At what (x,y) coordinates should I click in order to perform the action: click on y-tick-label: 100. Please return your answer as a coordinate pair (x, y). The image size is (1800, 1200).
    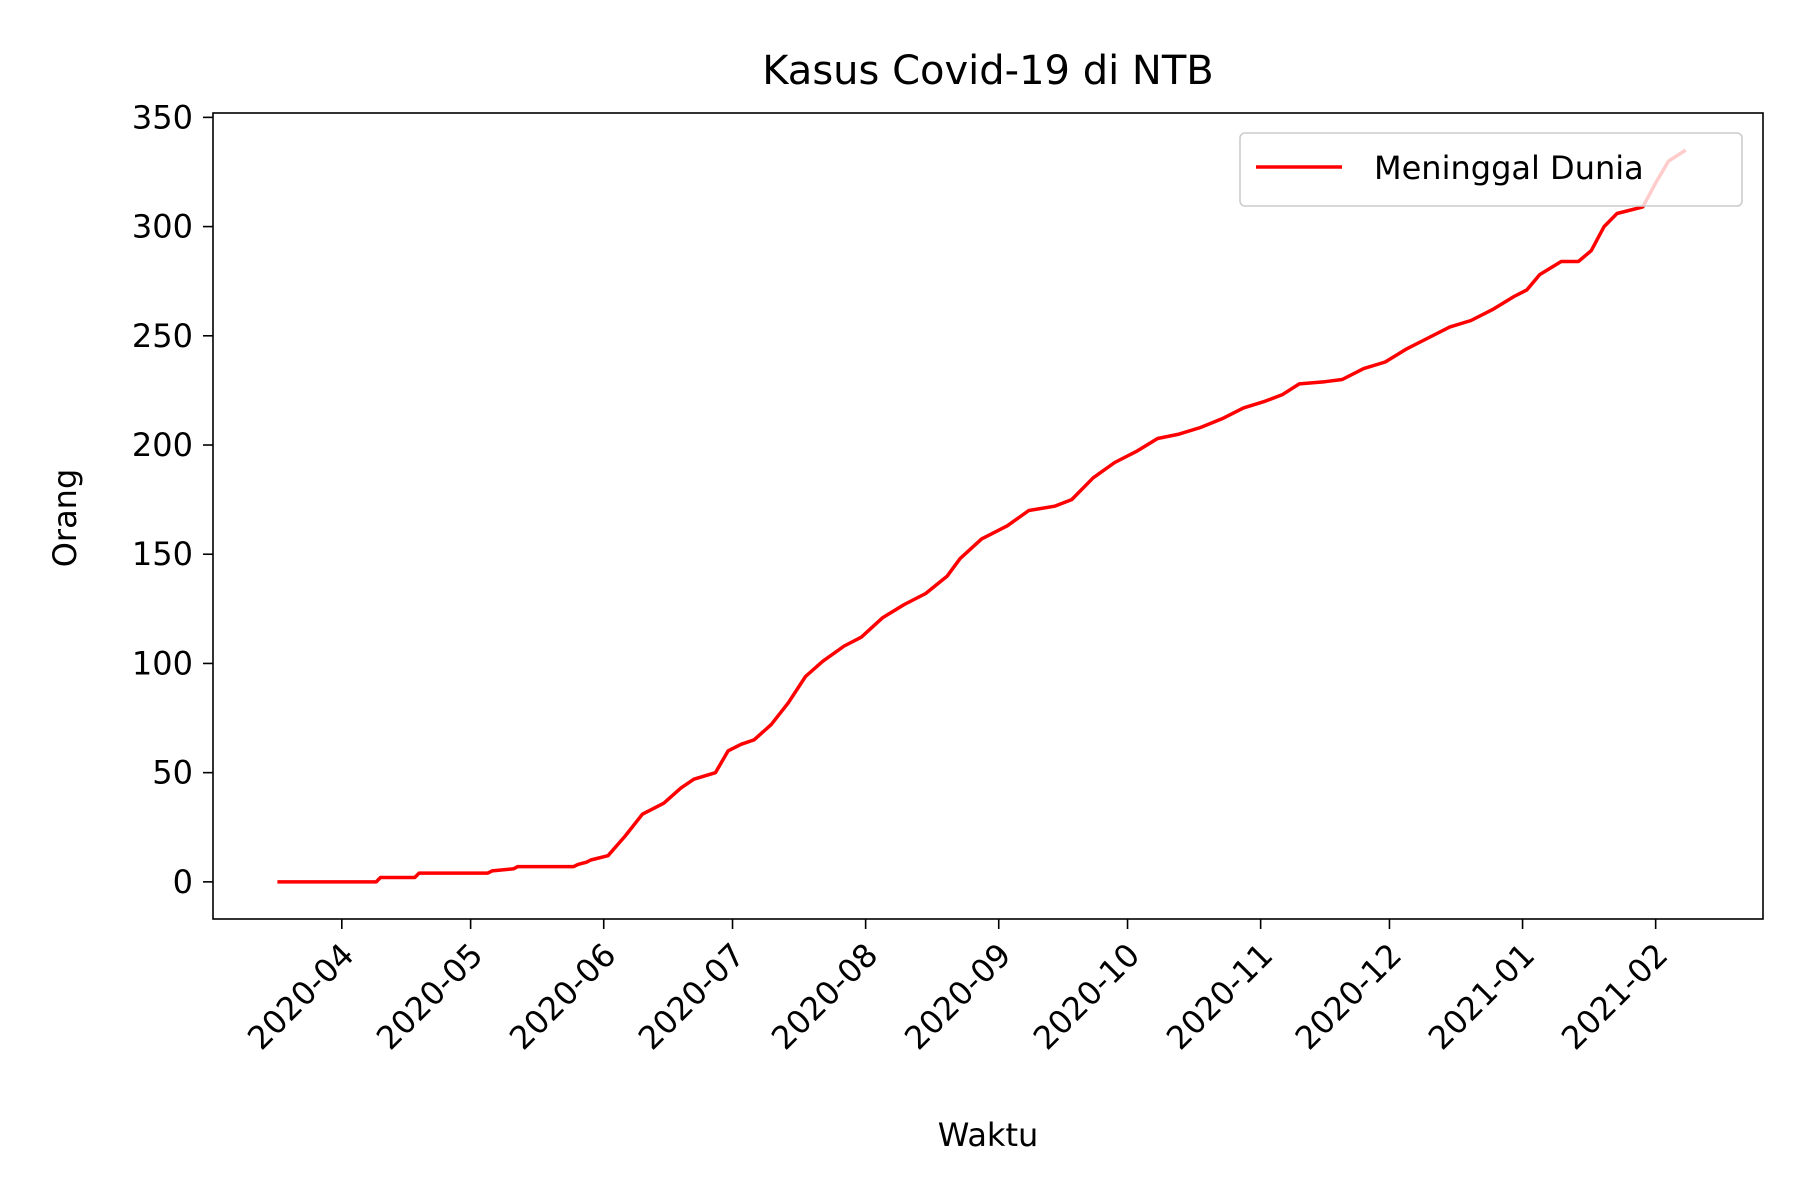
    Looking at the image, I should click on (162, 663).